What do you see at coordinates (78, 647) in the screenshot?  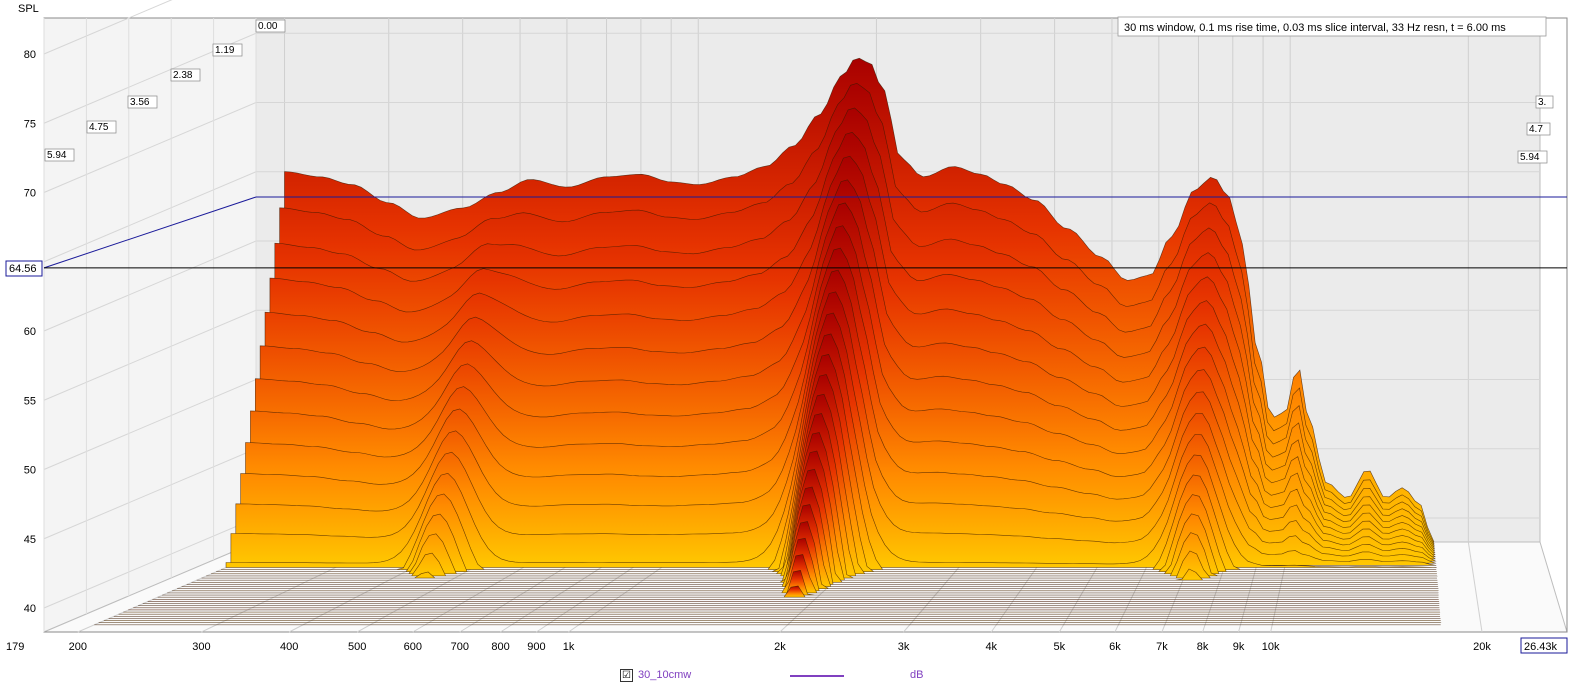 I see `x-tick-label: 200` at bounding box center [78, 647].